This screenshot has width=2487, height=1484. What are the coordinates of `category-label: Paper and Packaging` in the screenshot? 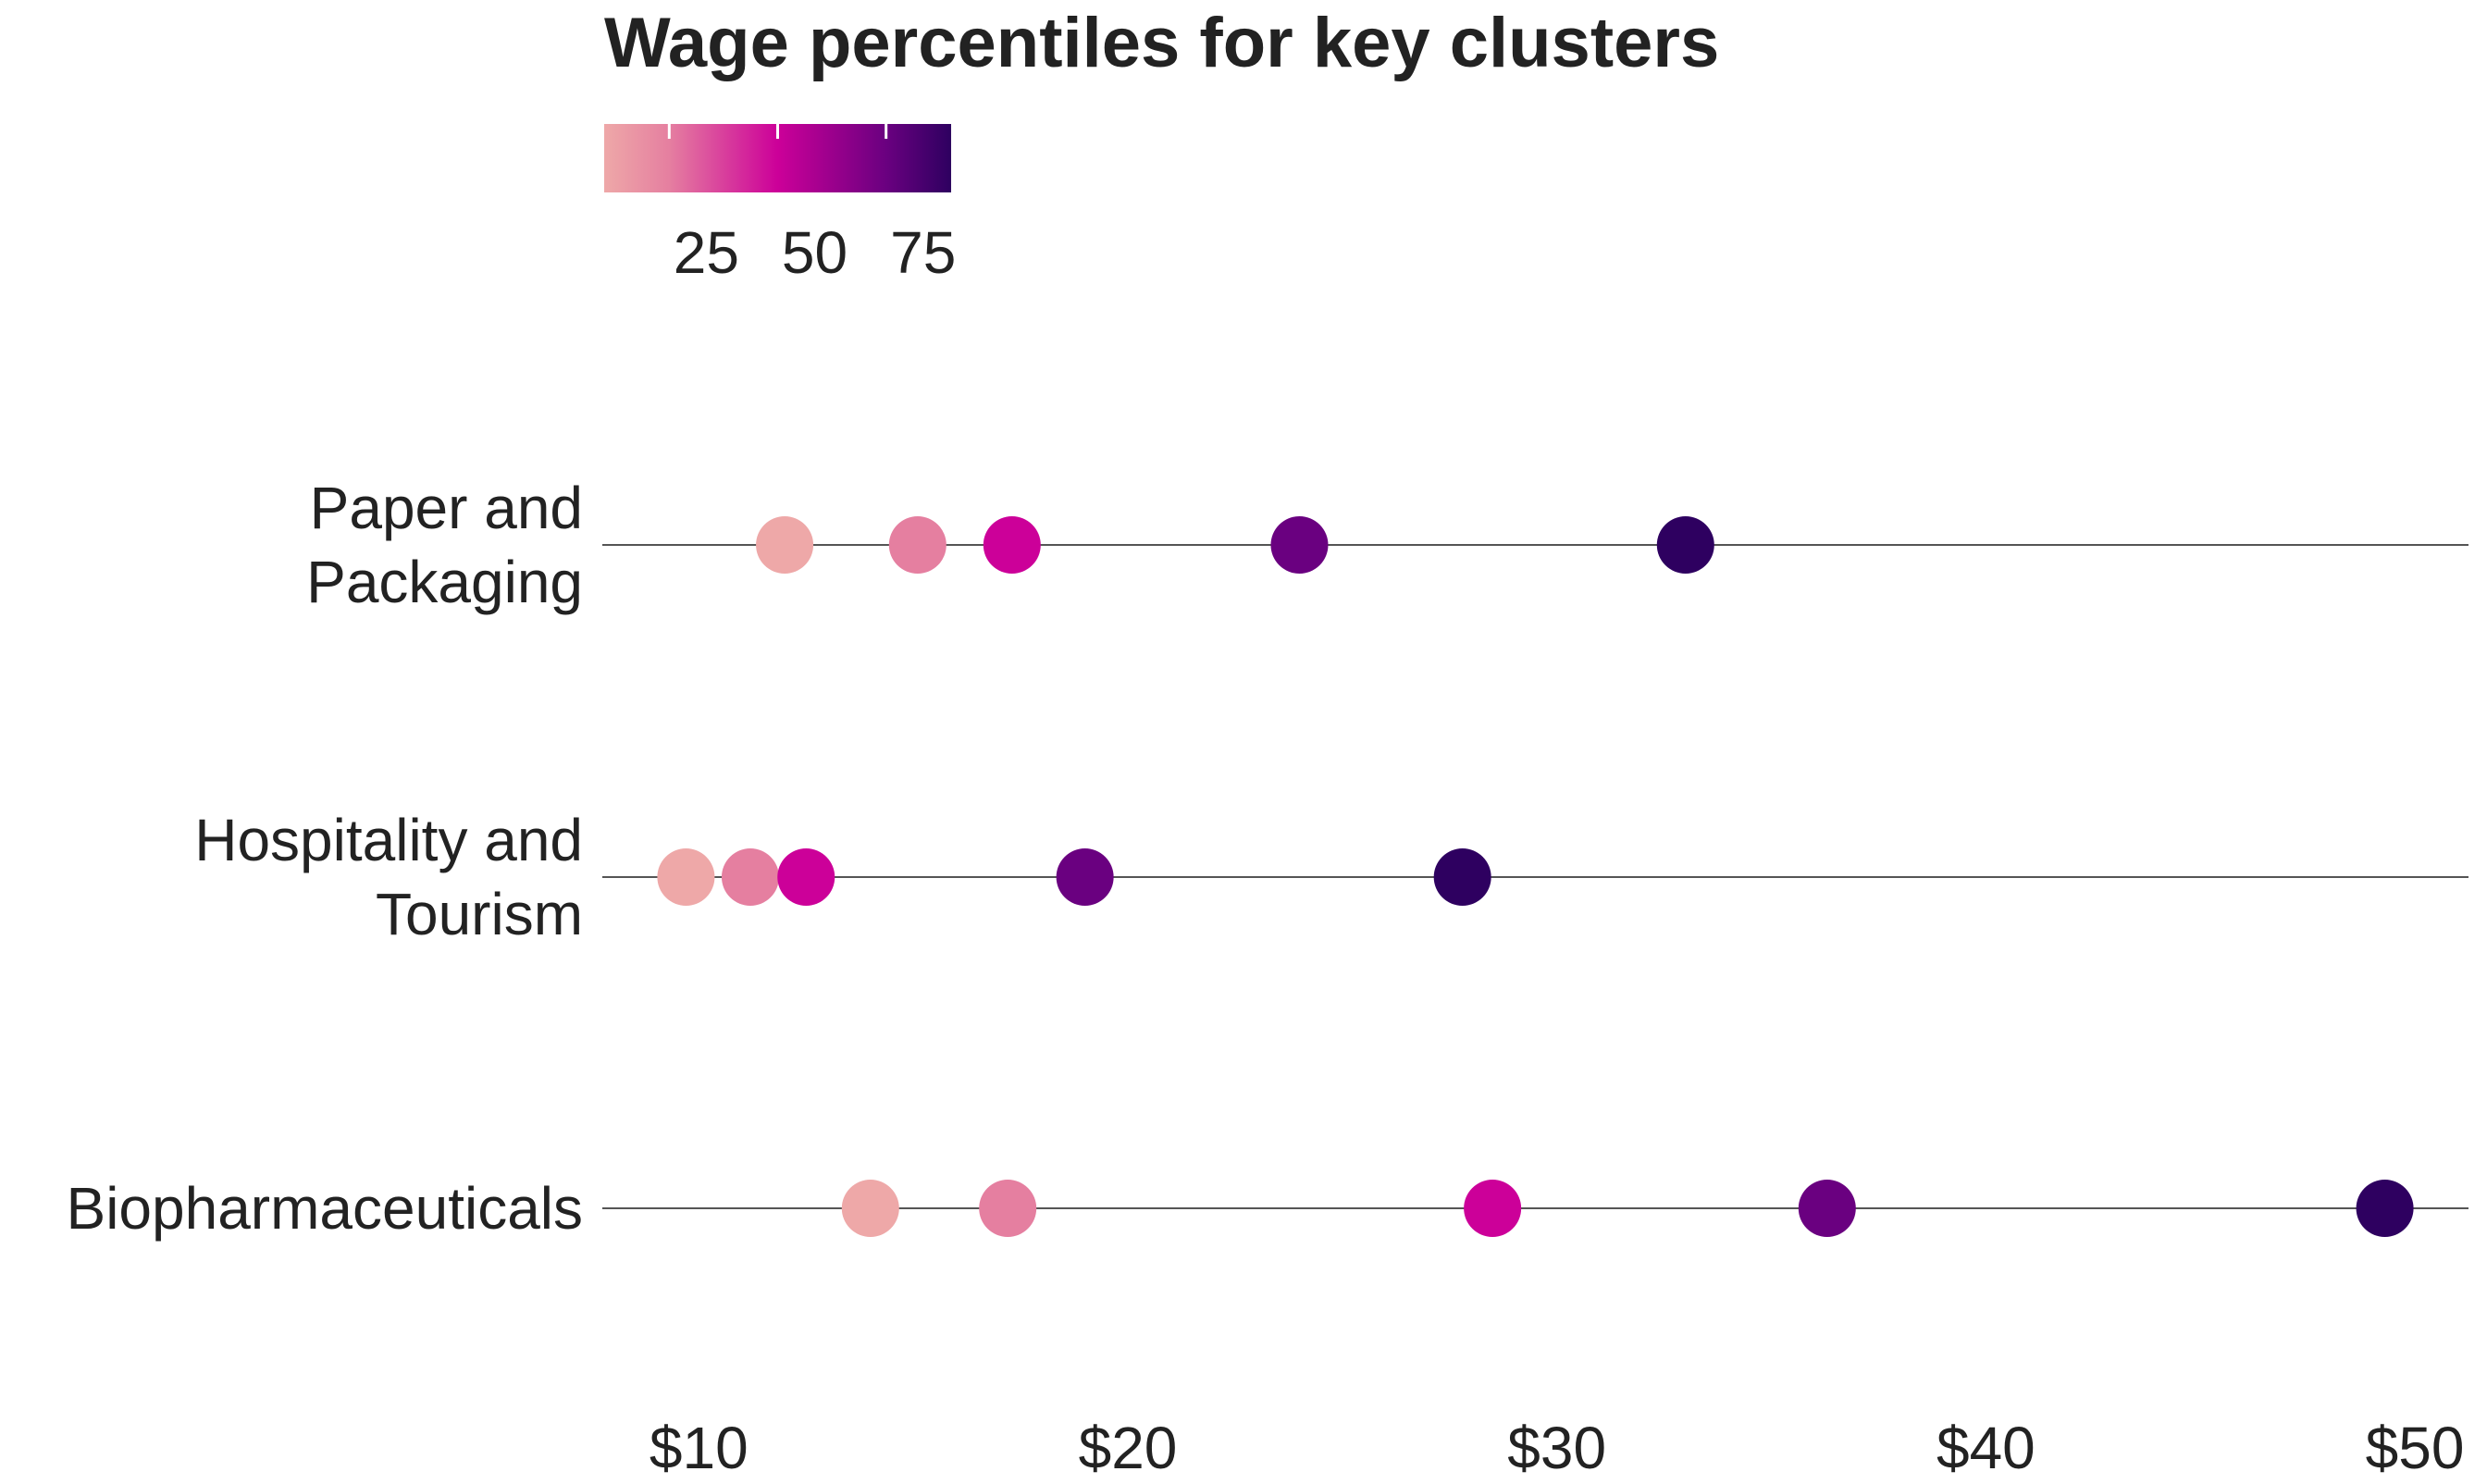 It's located at (444, 545).